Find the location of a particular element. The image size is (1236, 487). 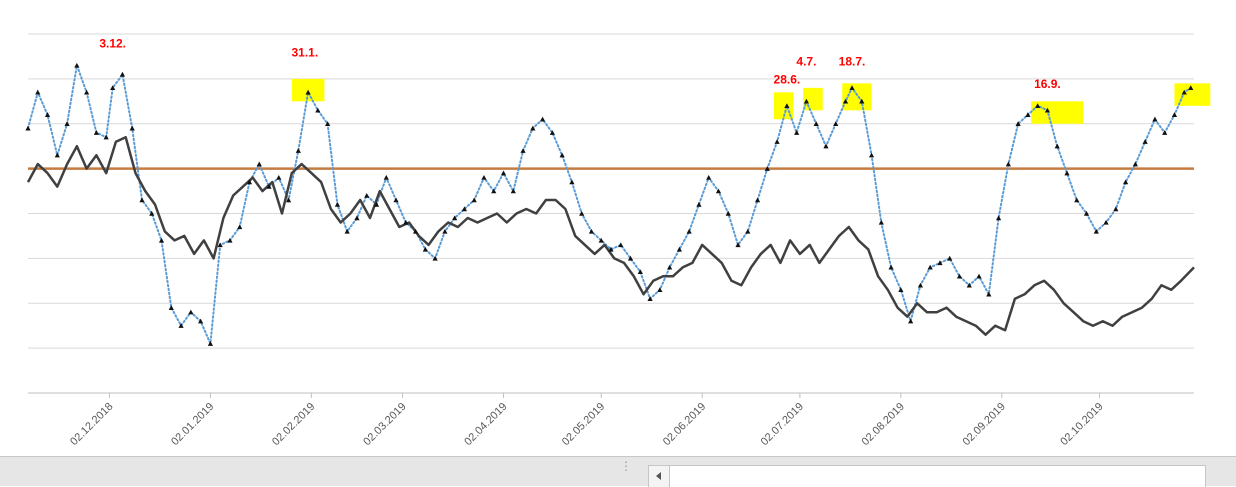

highlight-boxes is located at coordinates (751, 101).